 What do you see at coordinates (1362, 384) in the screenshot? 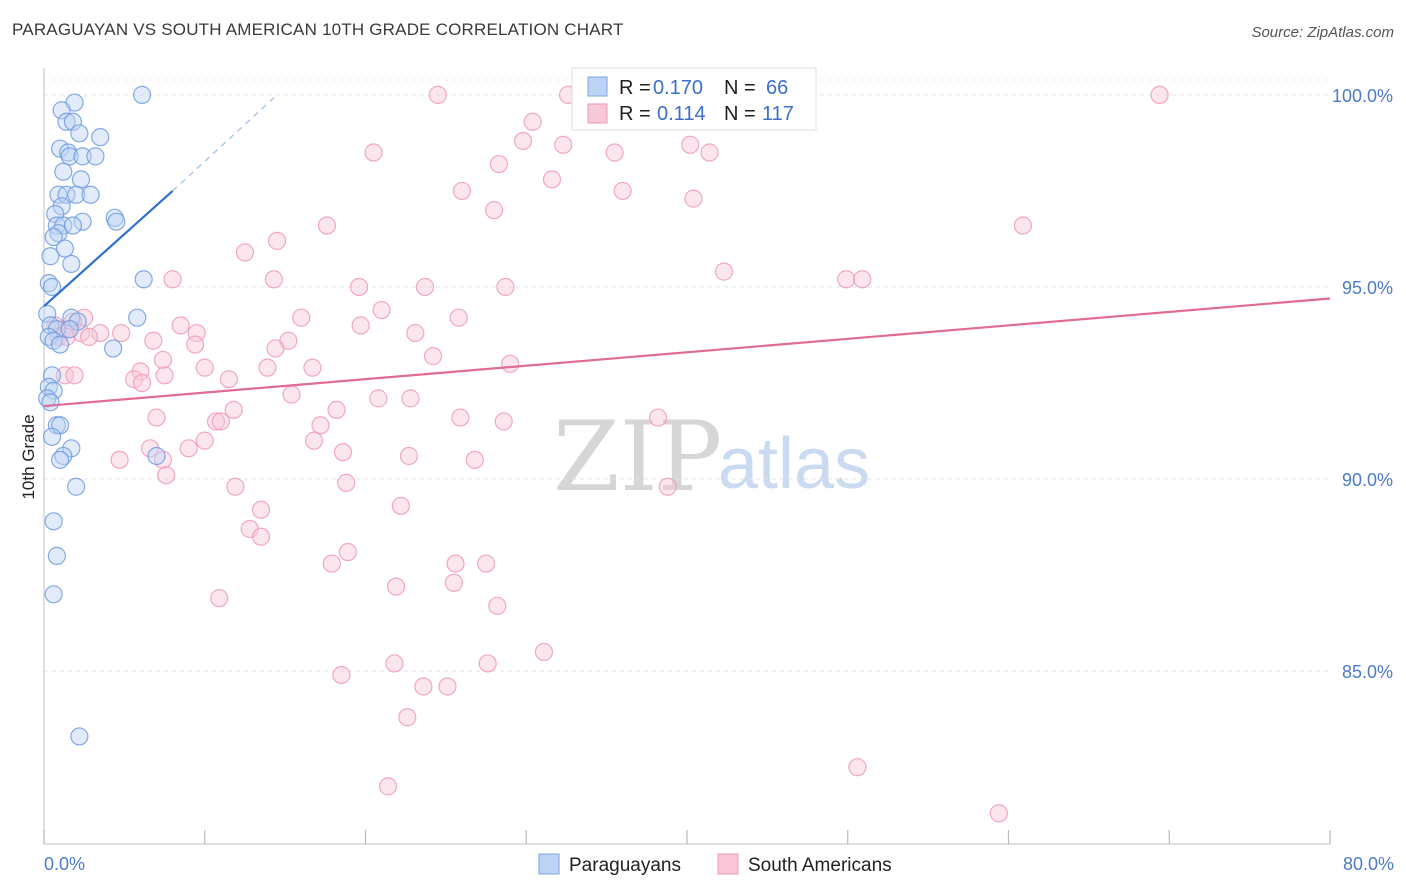
I see `y-tick-labels: 85.0% 90.0% 95.0% 100.0%` at bounding box center [1362, 384].